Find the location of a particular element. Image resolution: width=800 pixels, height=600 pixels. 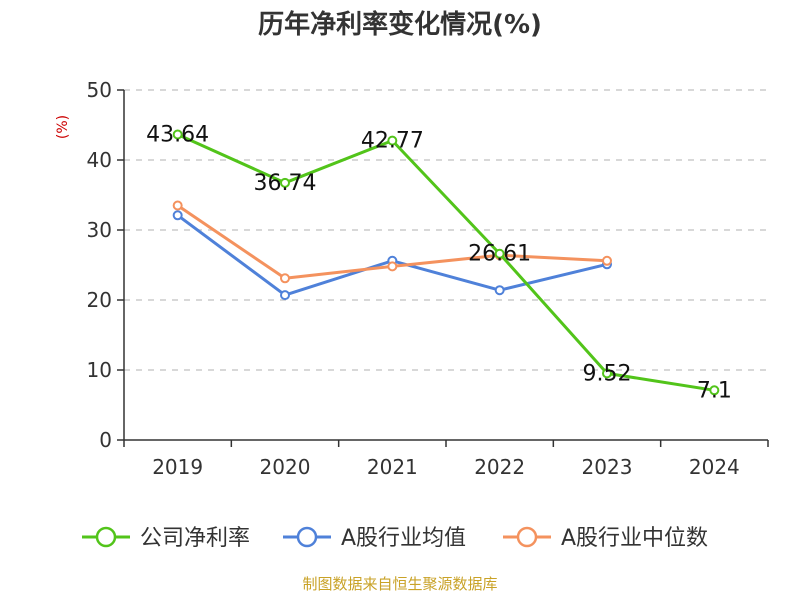

data-label: 43.64 is located at coordinates (177, 135).